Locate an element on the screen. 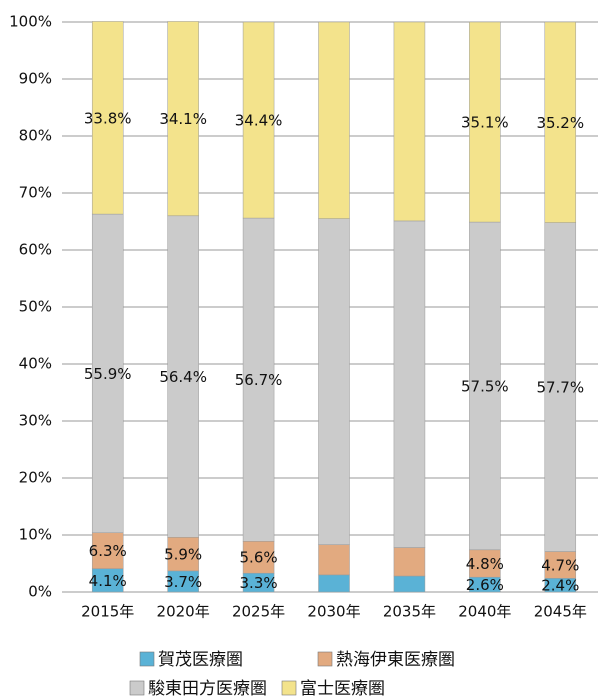 The width and height of the screenshot is (599, 698). data-label: 56.7% is located at coordinates (259, 380).